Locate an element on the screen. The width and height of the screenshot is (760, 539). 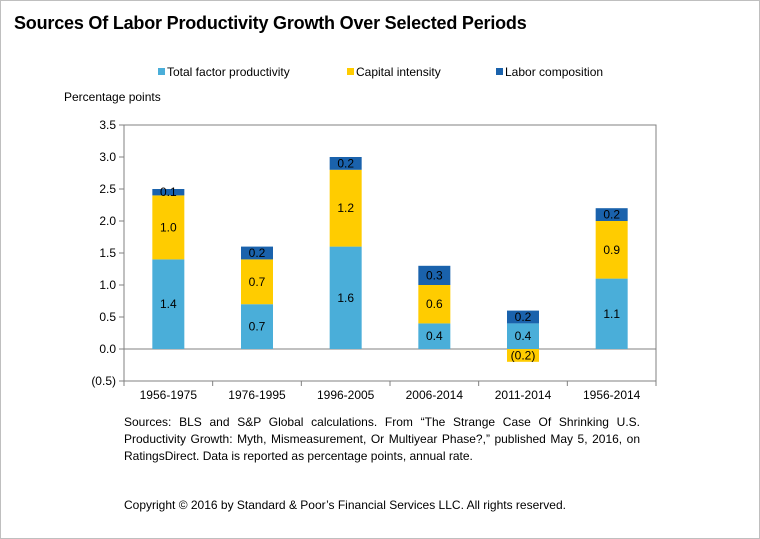
data-label: 1.6 is located at coordinates (345, 298).